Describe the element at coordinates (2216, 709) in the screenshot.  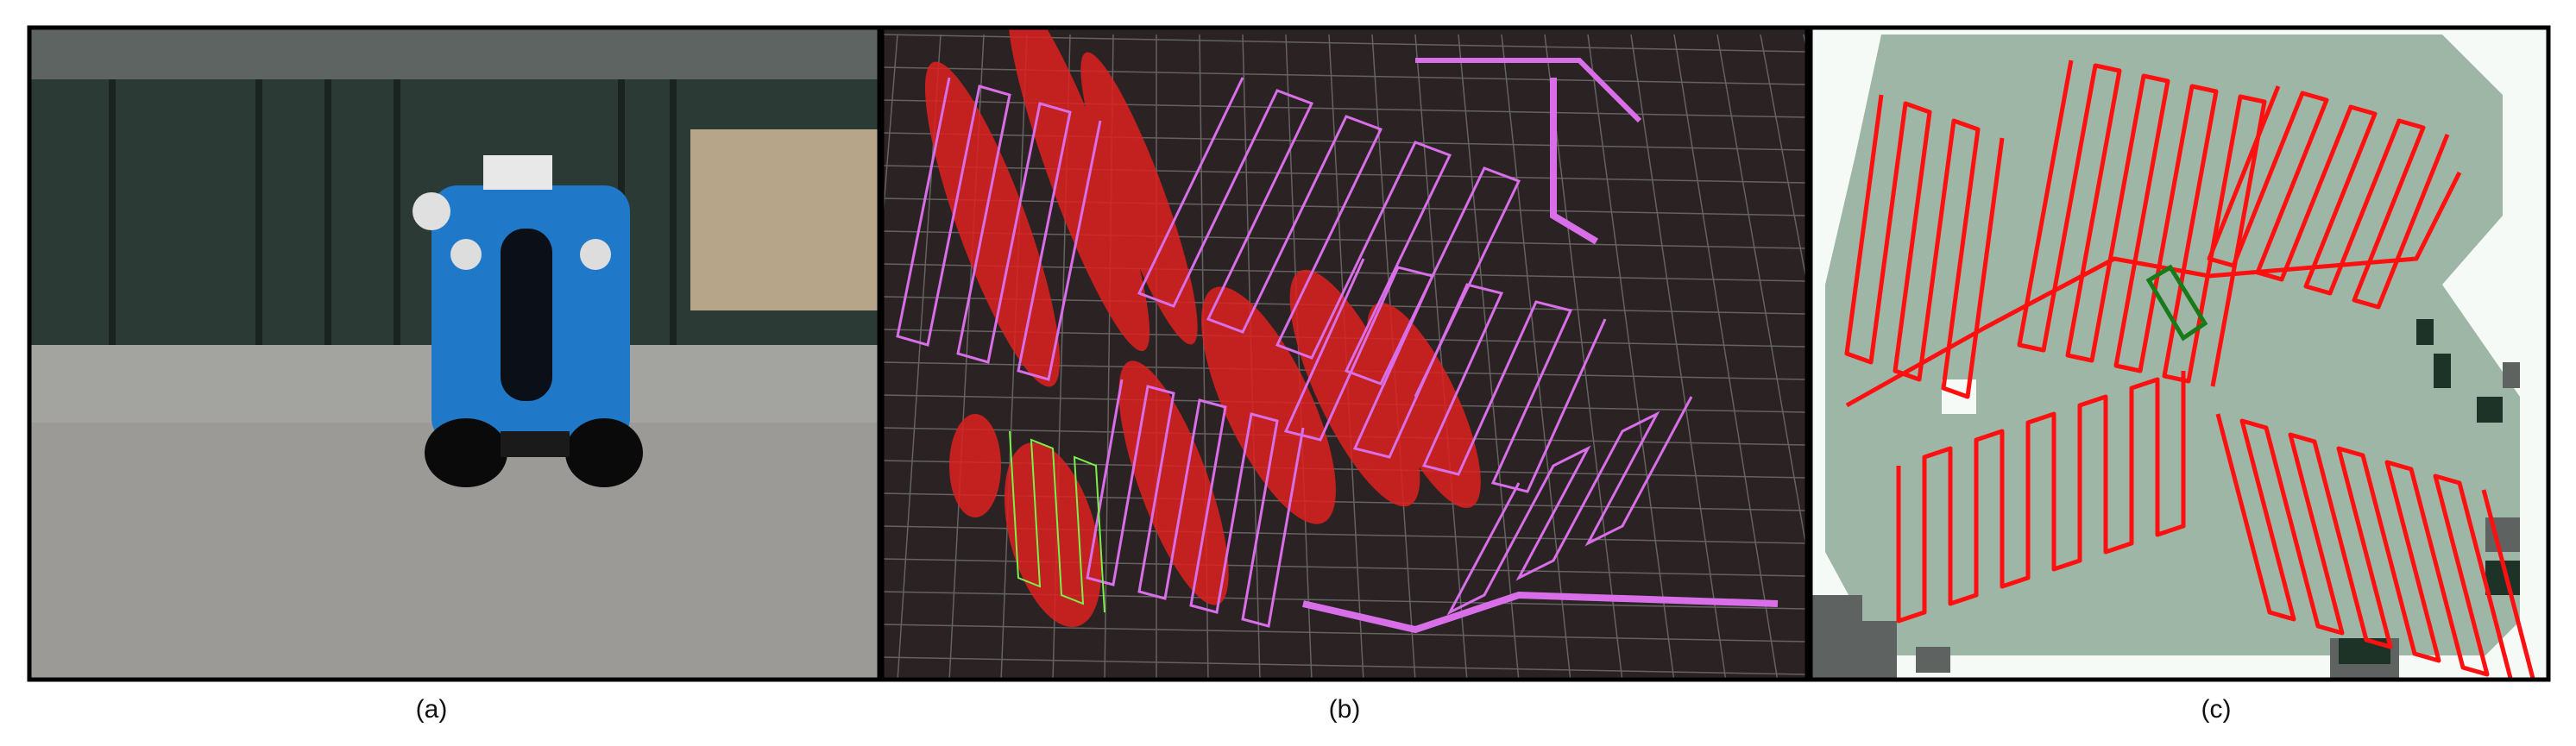
I see `caption: (c)` at that location.